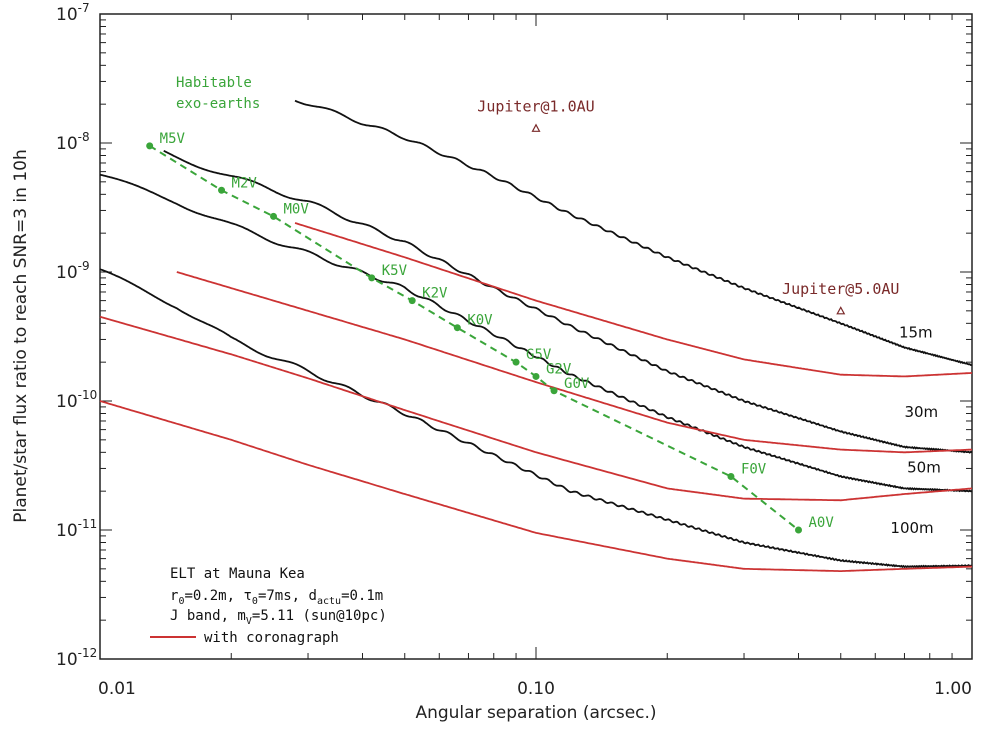 The width and height of the screenshot is (999, 729). I want to click on x-axis-title: Angular separation (arcsec.), so click(535, 713).